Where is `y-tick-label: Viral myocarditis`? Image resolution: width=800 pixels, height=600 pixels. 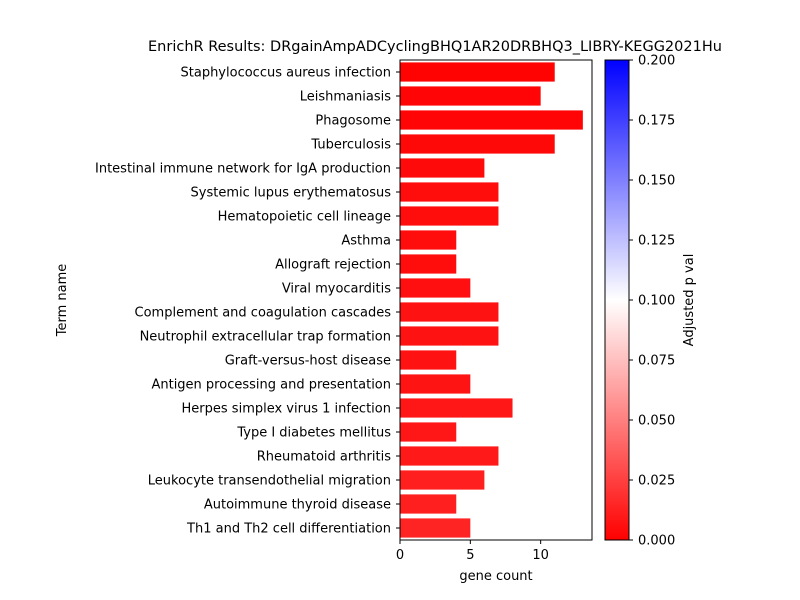
y-tick-label: Viral myocarditis is located at coordinates (336, 289).